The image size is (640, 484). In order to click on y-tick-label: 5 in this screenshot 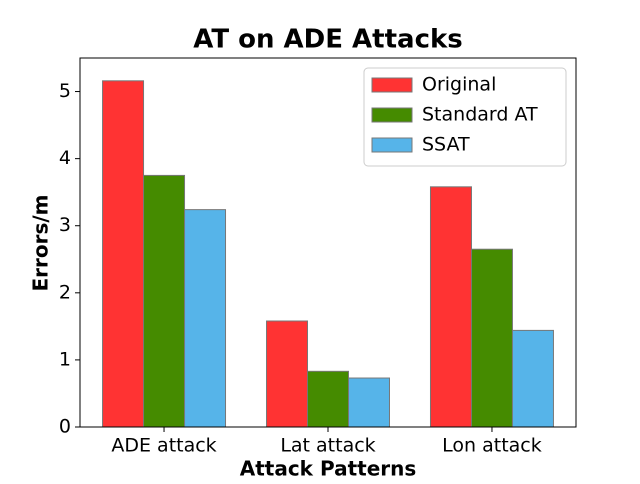, I will do `click(65, 91)`.